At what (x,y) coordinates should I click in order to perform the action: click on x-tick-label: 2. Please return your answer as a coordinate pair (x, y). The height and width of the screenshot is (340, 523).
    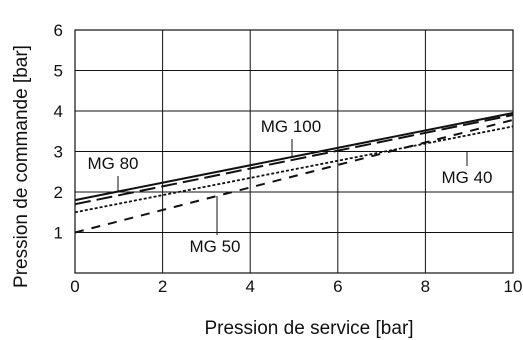
    Looking at the image, I should click on (162, 286).